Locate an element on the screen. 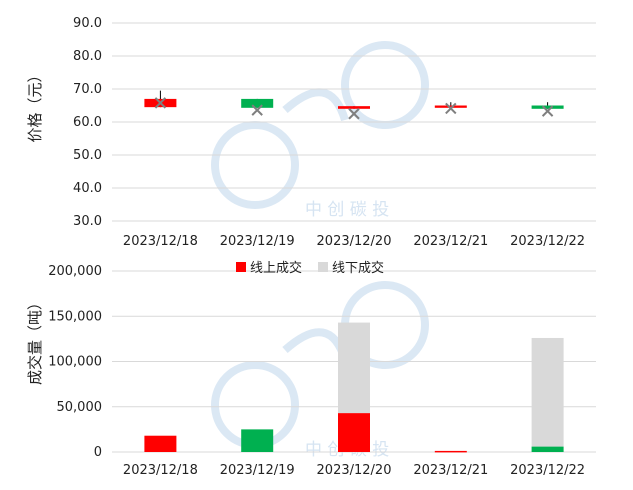  volume-y-tick-label: 200,000 is located at coordinates (75, 271).